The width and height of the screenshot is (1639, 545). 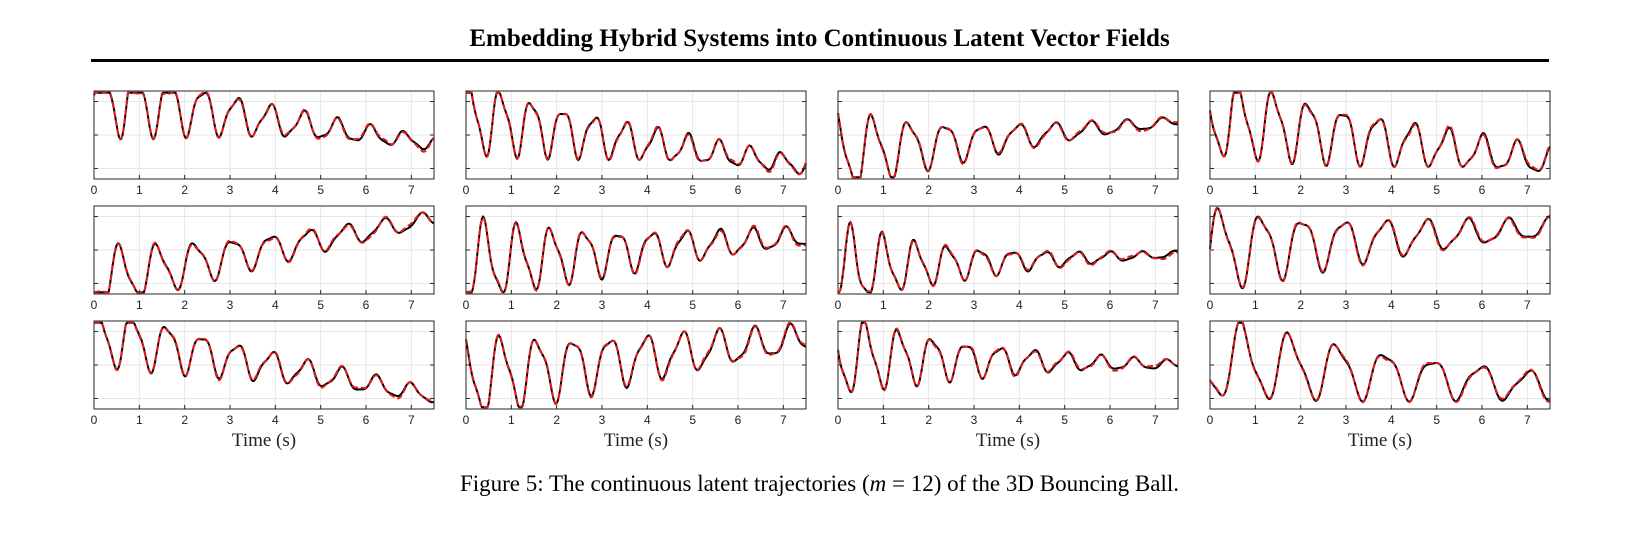 What do you see at coordinates (820, 60) in the screenshot?
I see `header-rule` at bounding box center [820, 60].